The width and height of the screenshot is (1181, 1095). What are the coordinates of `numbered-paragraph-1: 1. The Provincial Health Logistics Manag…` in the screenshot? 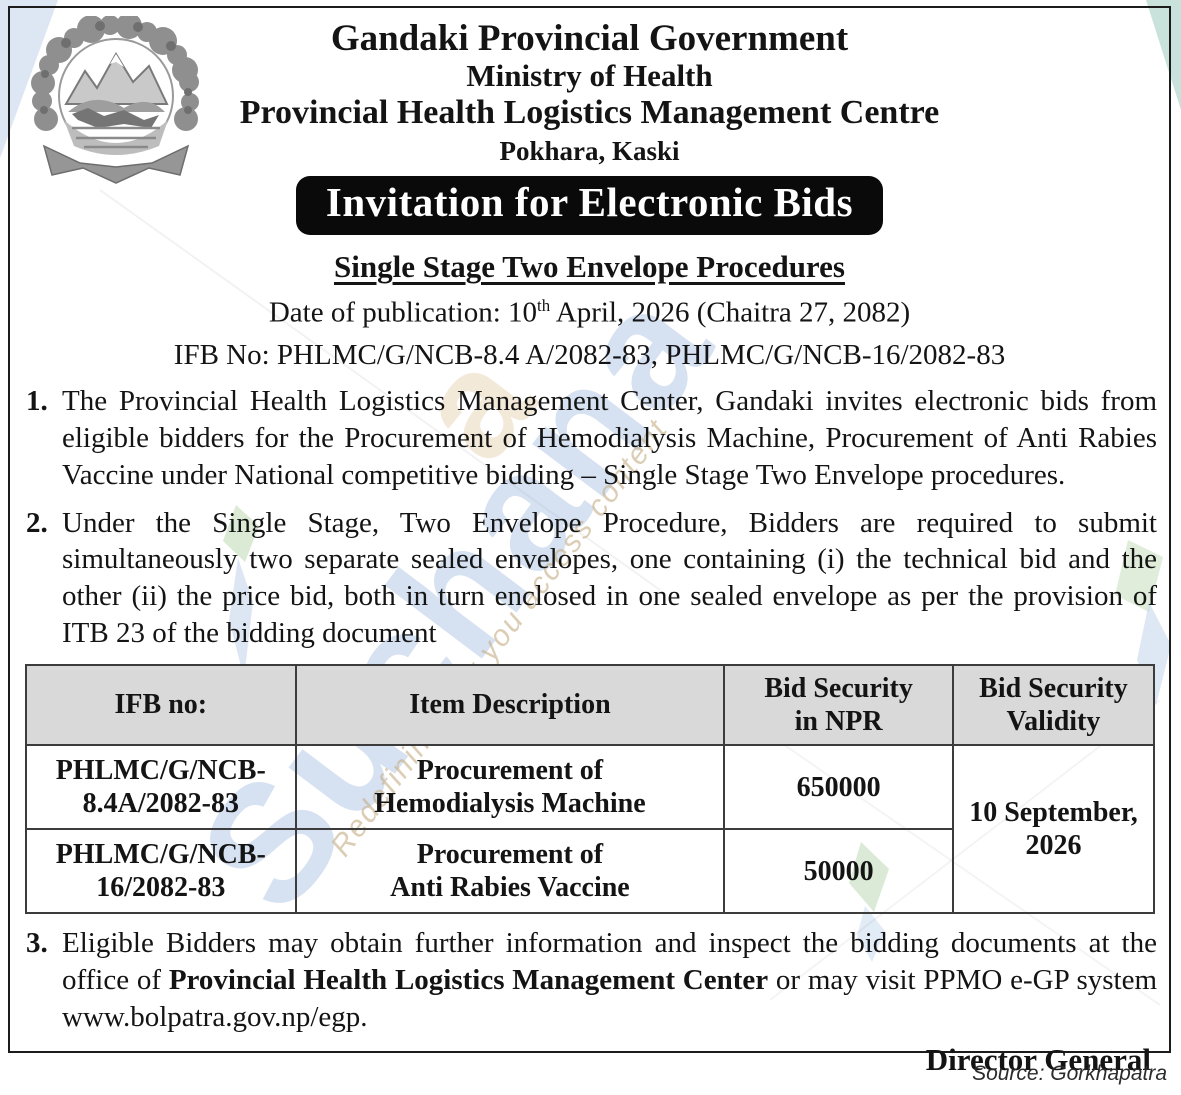 It's located at (589, 438).